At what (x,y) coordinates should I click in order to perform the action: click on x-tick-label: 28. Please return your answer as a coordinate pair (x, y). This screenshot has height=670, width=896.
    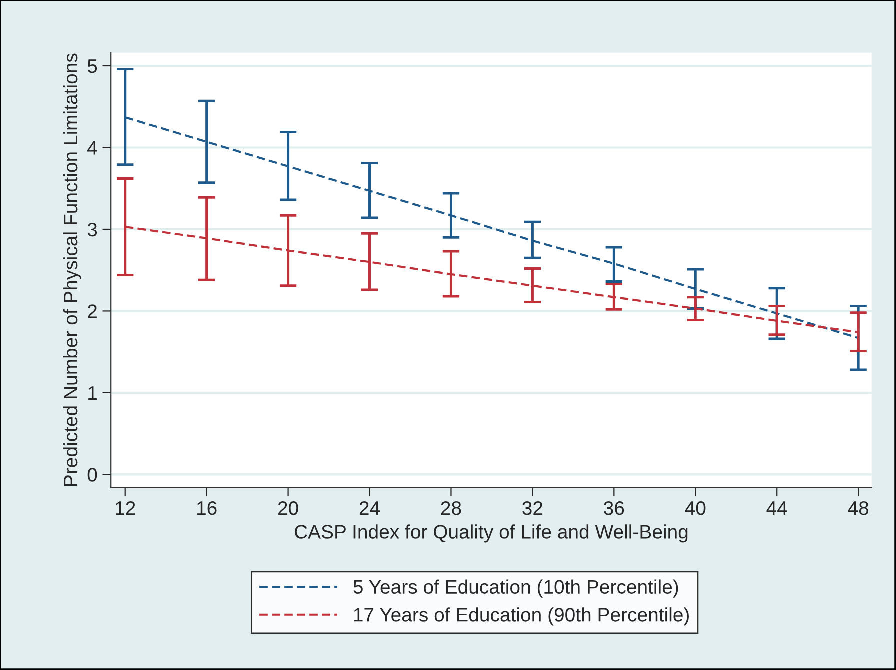
    Looking at the image, I should click on (451, 508).